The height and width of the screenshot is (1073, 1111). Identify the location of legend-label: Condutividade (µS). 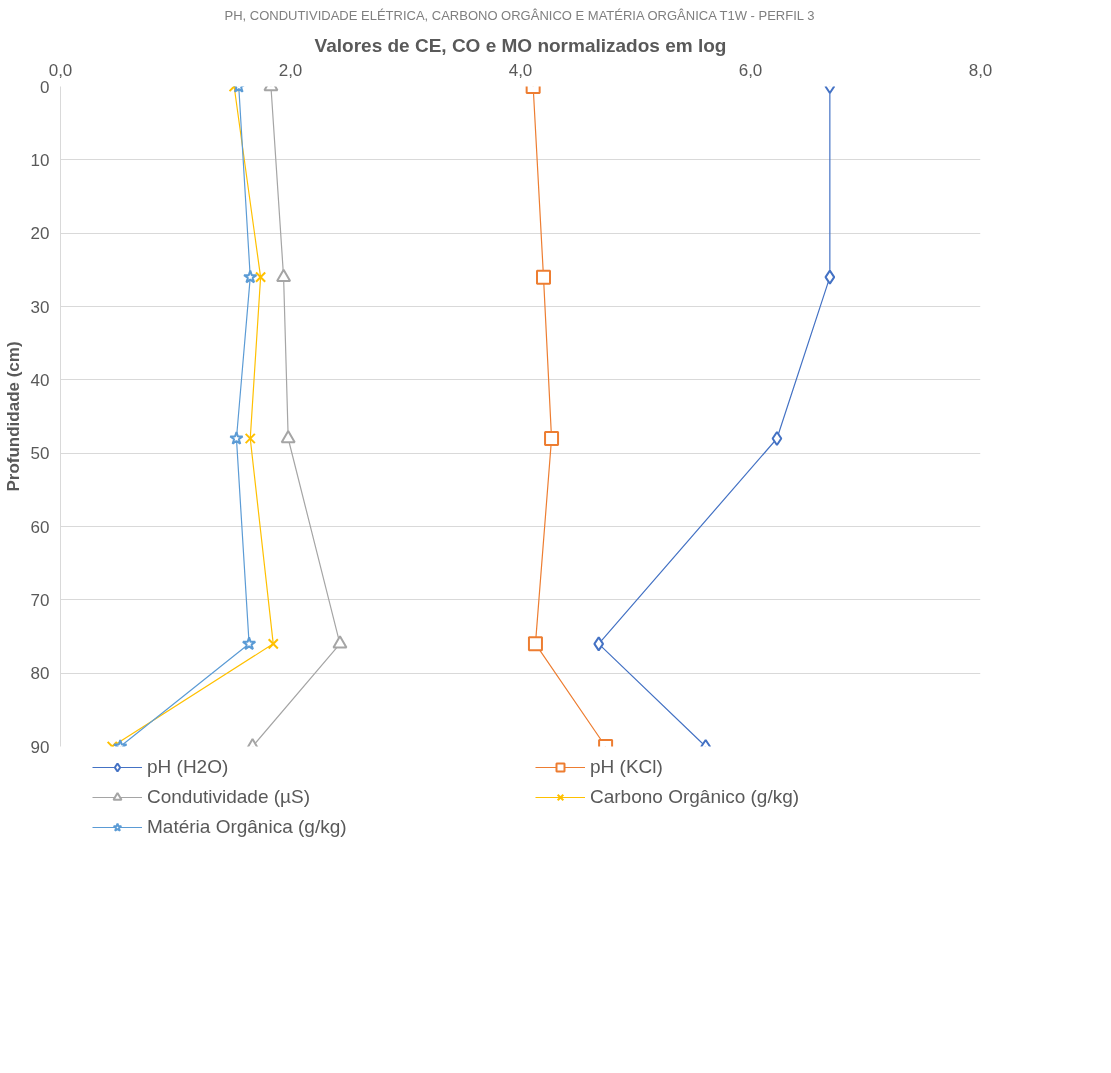
(229, 797).